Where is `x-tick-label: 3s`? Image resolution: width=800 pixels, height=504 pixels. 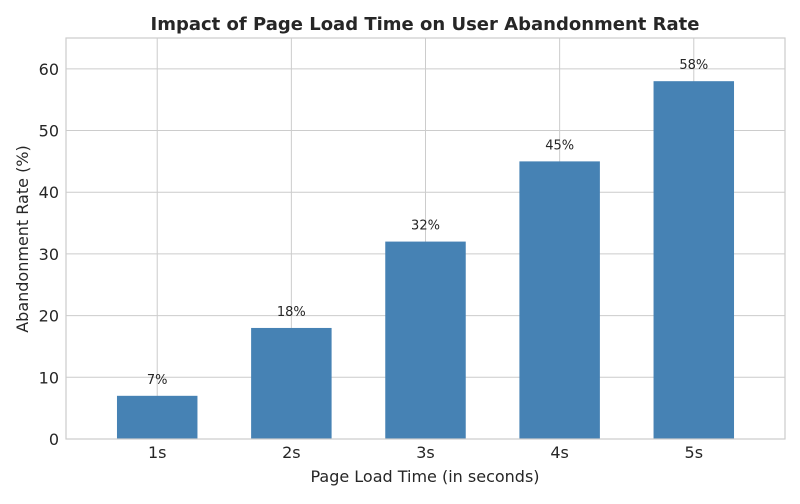
x-tick-label: 3s is located at coordinates (425, 452).